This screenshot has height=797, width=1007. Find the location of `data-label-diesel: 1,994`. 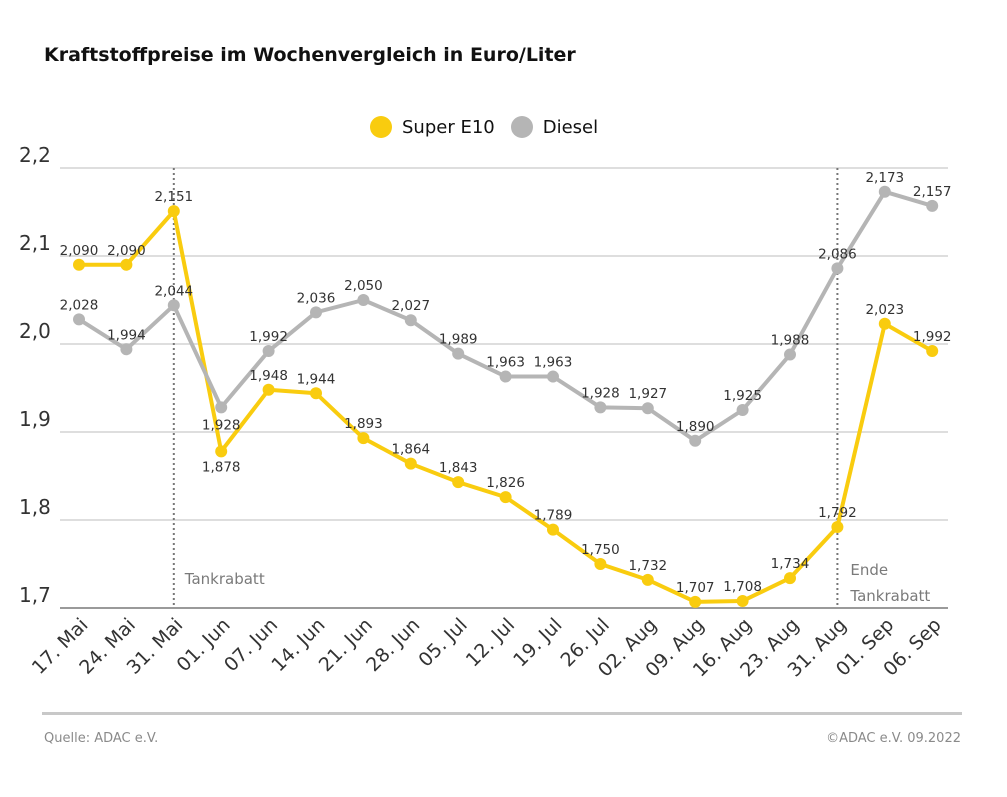

data-label-diesel: 1,994 is located at coordinates (126, 335).